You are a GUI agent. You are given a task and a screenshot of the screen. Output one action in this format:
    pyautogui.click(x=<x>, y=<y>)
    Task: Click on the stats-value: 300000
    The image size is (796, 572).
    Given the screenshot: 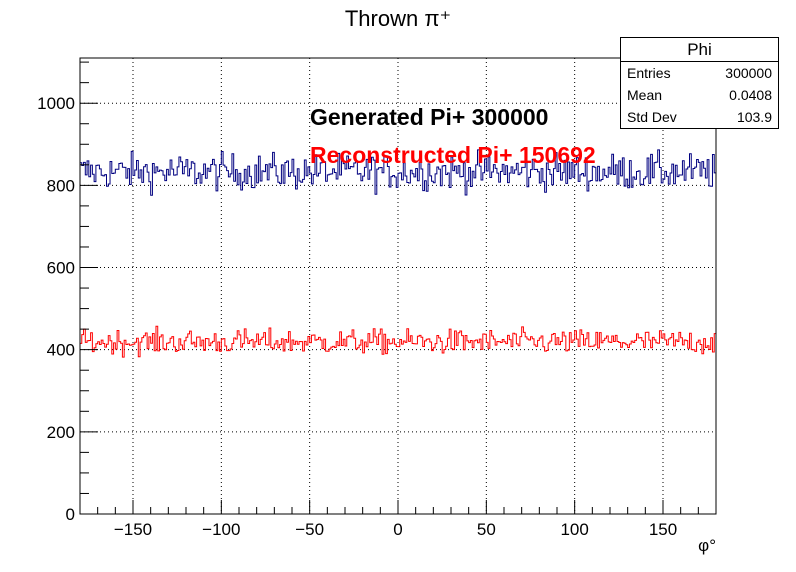 What is the action you would take?
    pyautogui.click(x=748, y=73)
    